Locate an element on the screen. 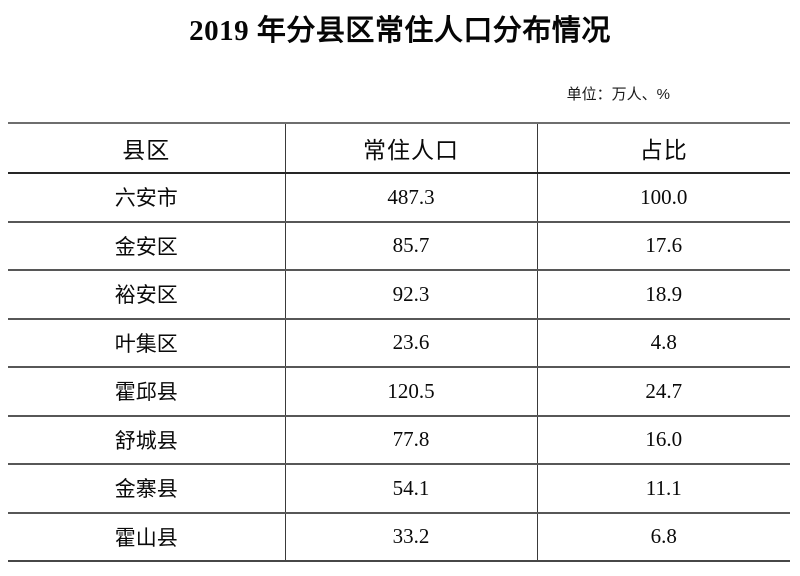  column-header-region: 县区 is located at coordinates (147, 148).